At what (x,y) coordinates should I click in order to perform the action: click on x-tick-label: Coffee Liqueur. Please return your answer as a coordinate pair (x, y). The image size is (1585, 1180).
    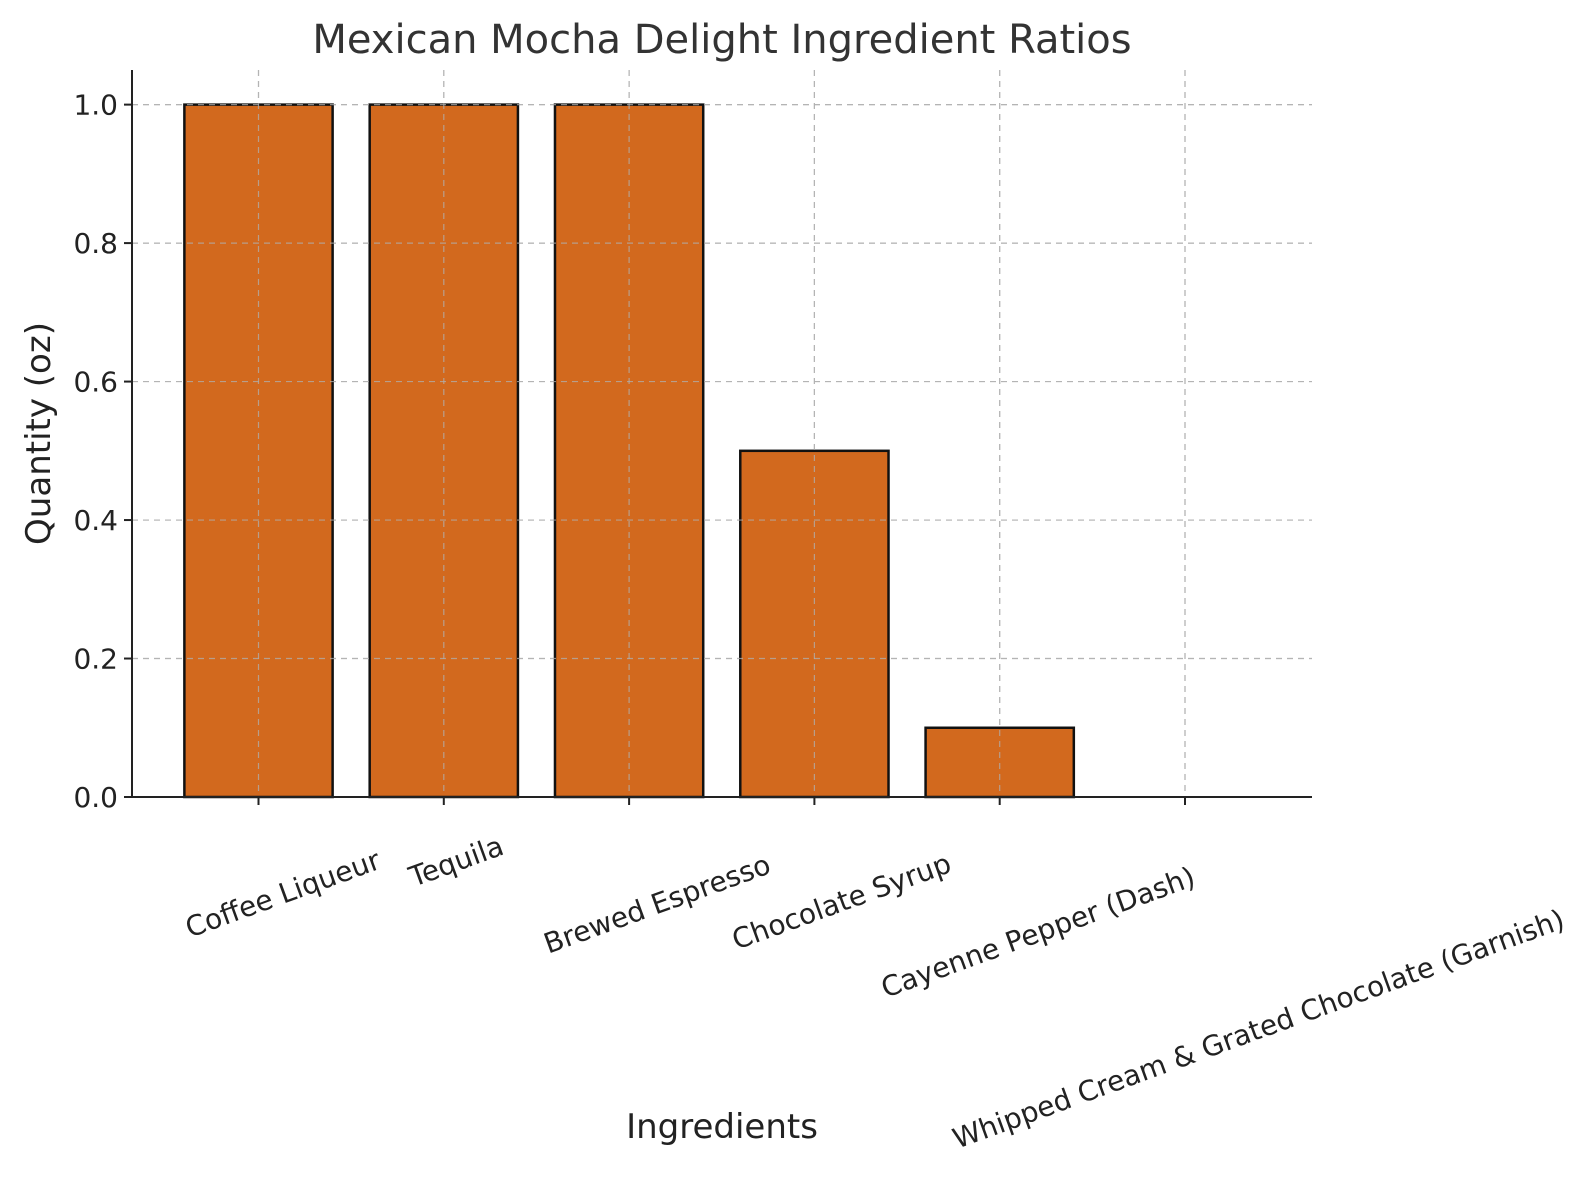
    Looking at the image, I should click on (283, 893).